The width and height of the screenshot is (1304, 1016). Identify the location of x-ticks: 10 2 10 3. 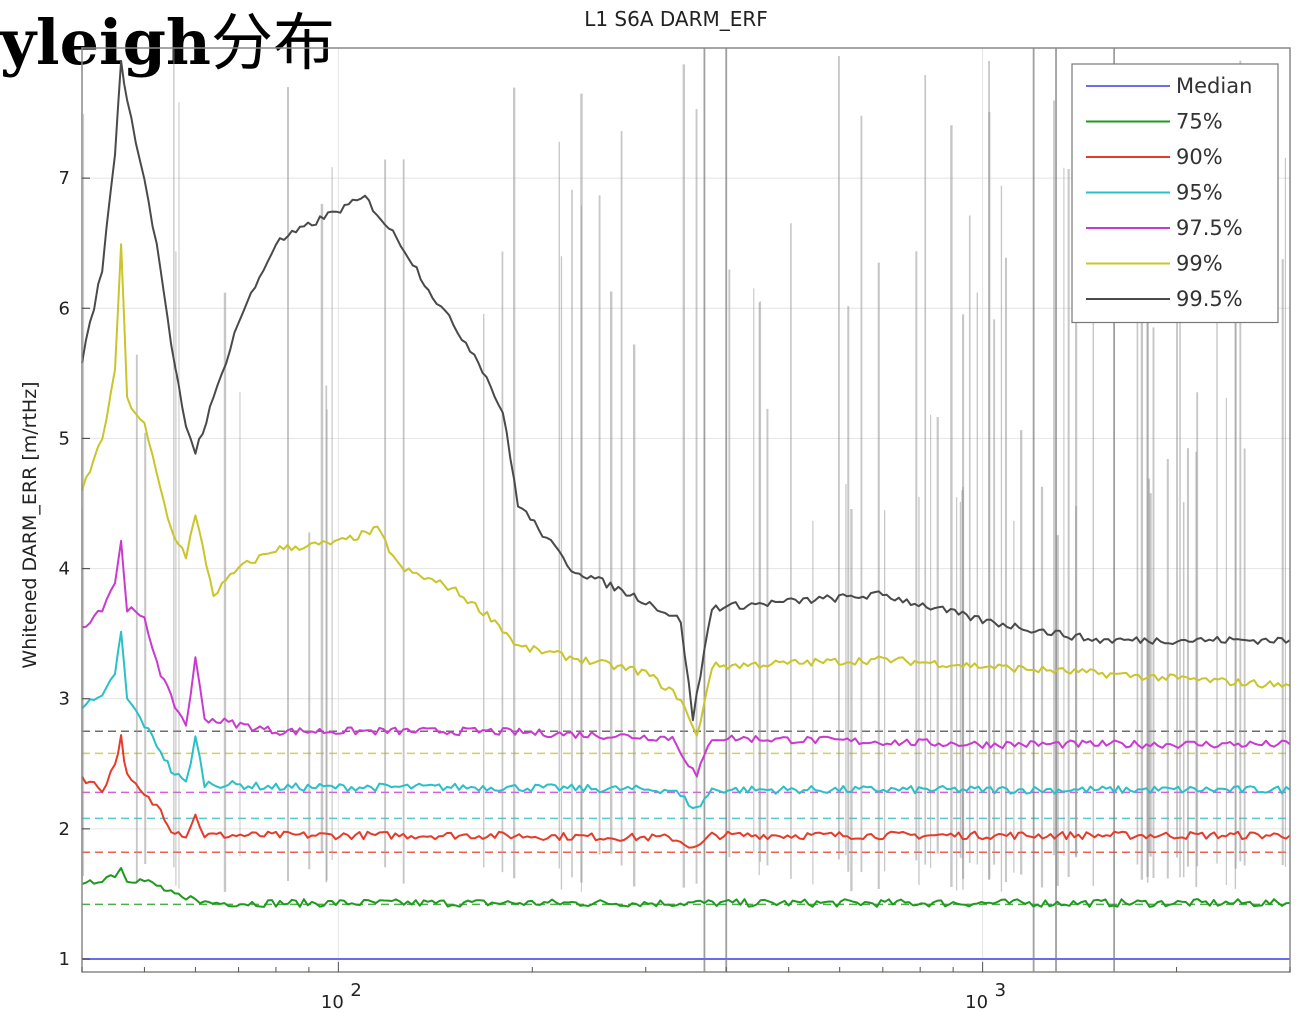
(686, 987).